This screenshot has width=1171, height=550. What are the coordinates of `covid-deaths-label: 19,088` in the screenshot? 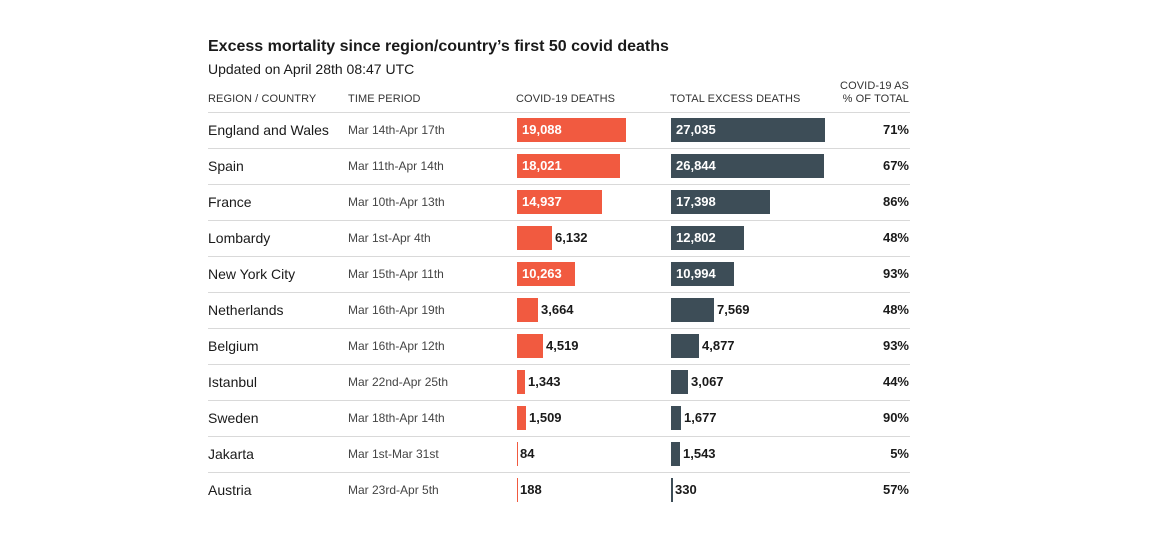 It's located at (542, 129).